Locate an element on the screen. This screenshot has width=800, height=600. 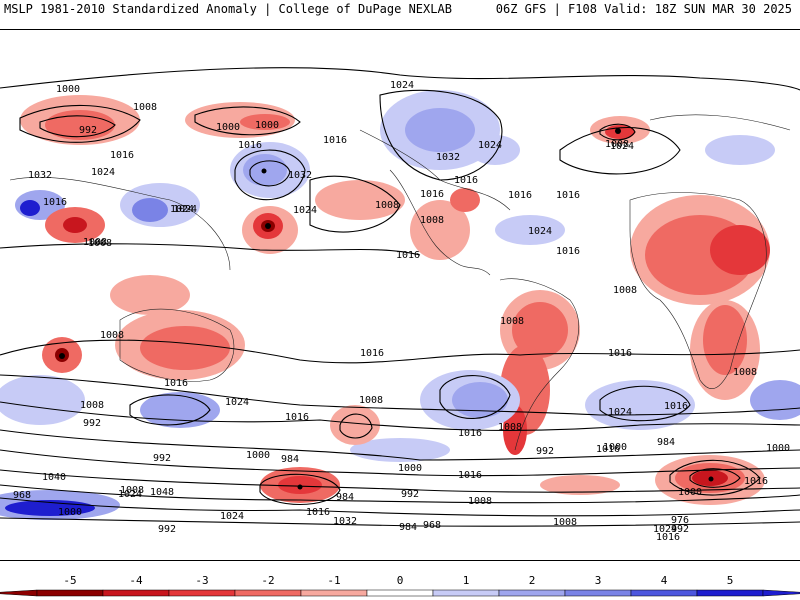
colorbar-tick-label: 3 is located at coordinates (598, 580).